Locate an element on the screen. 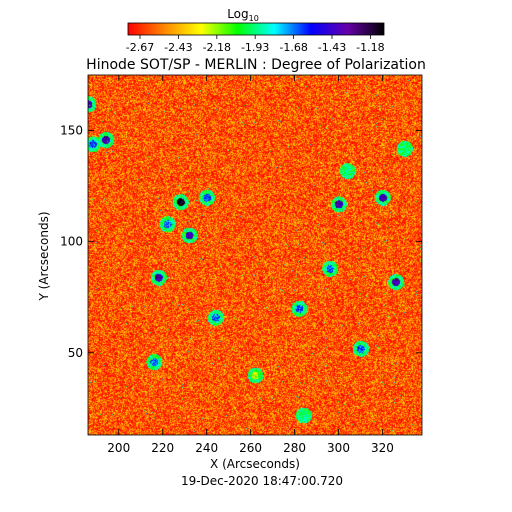 This screenshot has width=512, height=512. x-tick-label: 320 is located at coordinates (382, 448).